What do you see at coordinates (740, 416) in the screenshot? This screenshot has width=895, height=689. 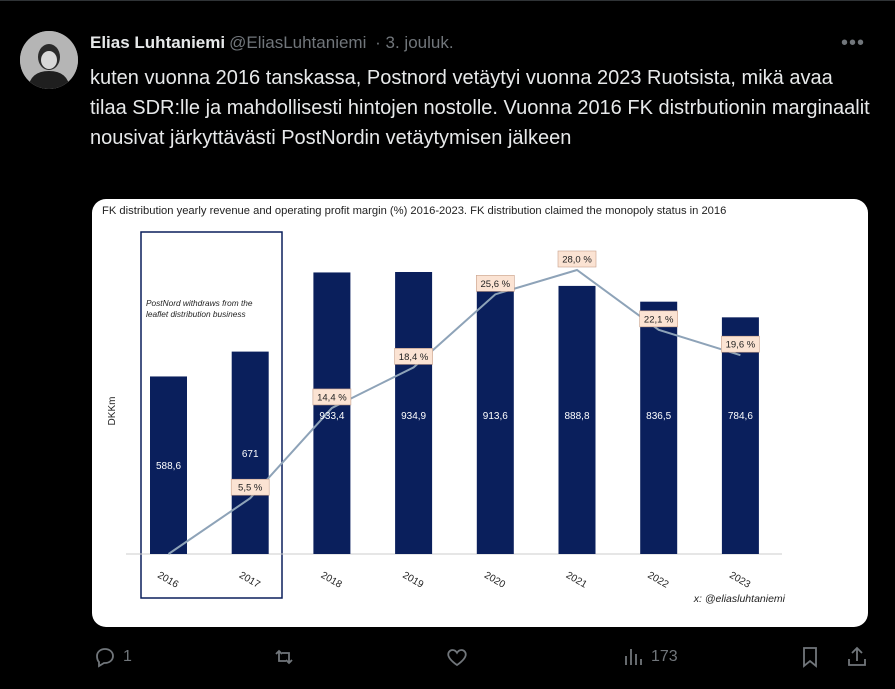 I see `bar-value-label: 784,6` at bounding box center [740, 416].